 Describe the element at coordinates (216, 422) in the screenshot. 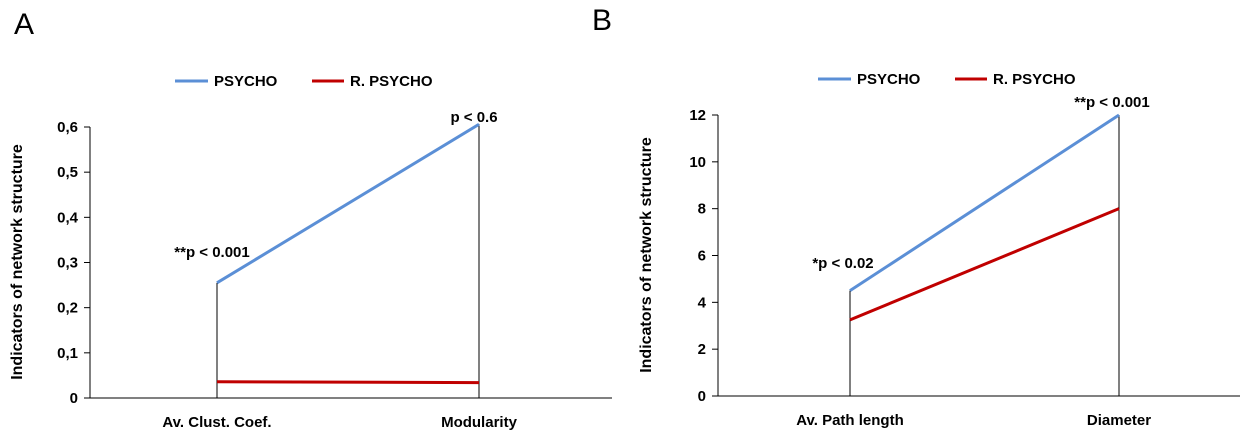

I see `x-category-label: Av. Clust. Coef.` at that location.